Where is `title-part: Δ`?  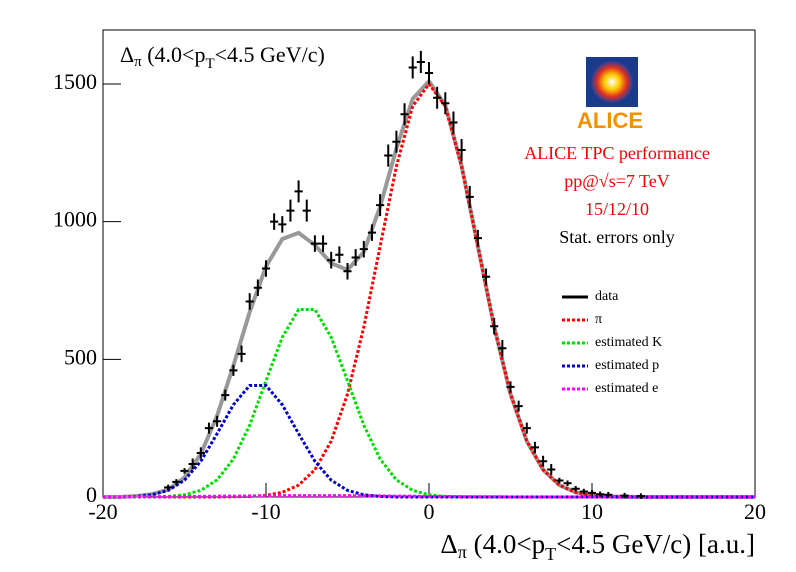 title-part: Δ is located at coordinates (127, 54).